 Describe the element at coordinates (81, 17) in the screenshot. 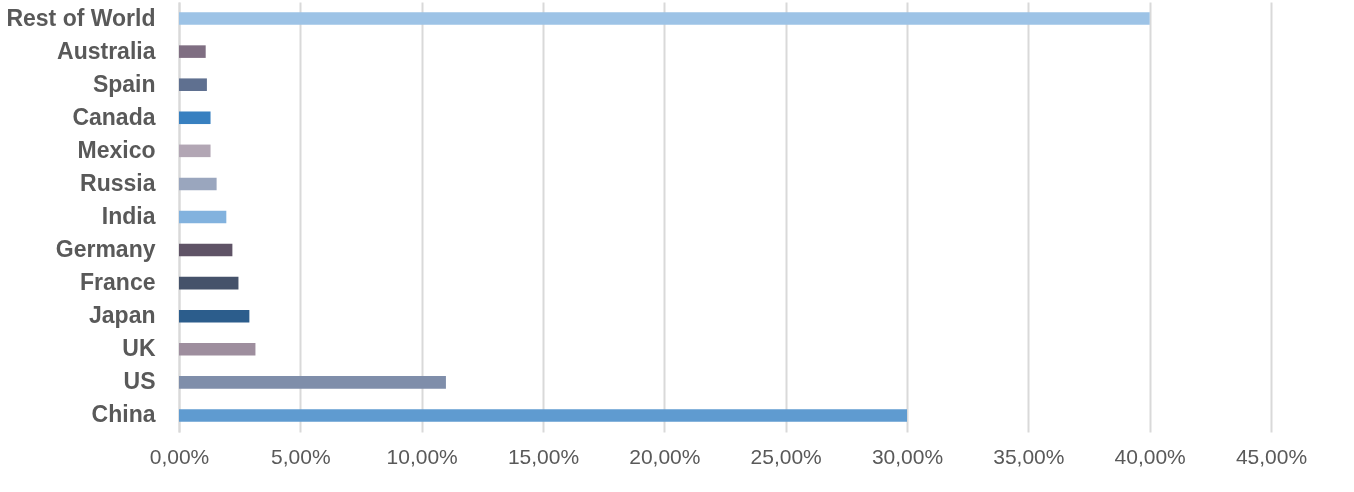

I see `y-tick-label: Rest of World` at that location.